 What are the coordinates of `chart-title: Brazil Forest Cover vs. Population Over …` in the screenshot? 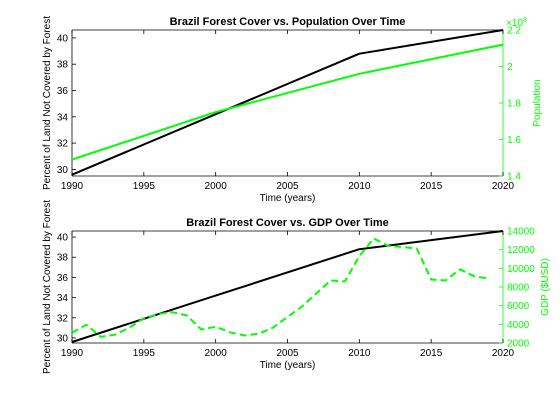 It's located at (288, 22).